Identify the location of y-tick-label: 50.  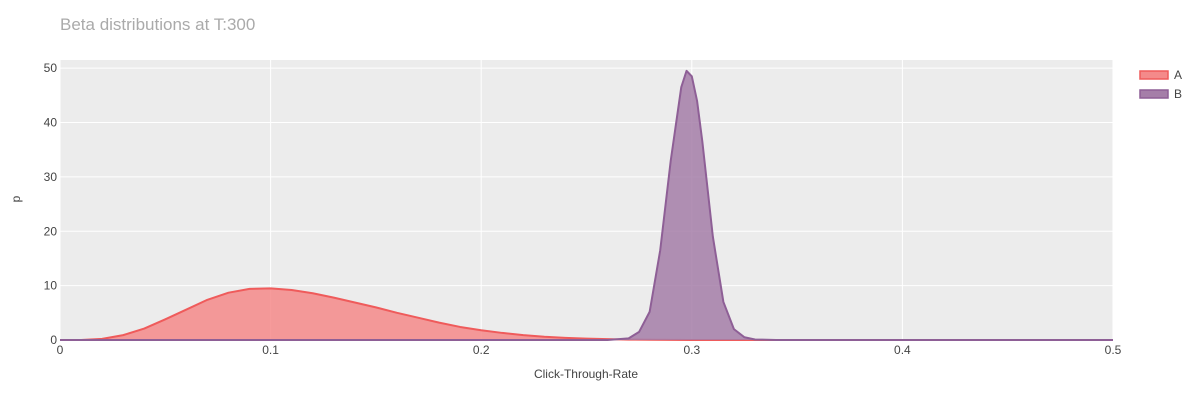
(51, 68).